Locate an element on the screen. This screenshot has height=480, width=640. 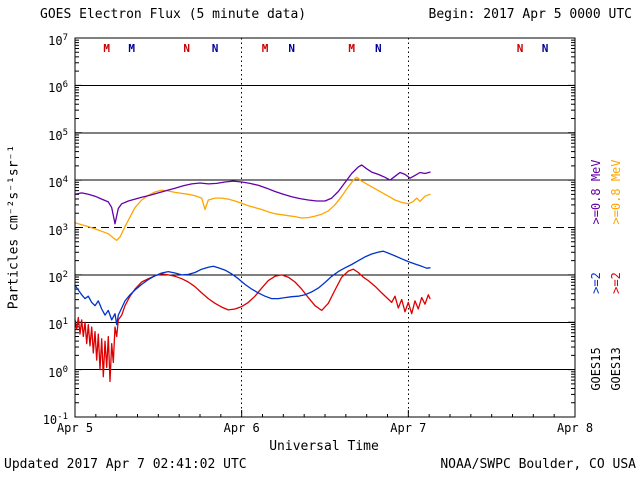
y-tick-label-1e4: 10⁴ is located at coordinates (58, 183).